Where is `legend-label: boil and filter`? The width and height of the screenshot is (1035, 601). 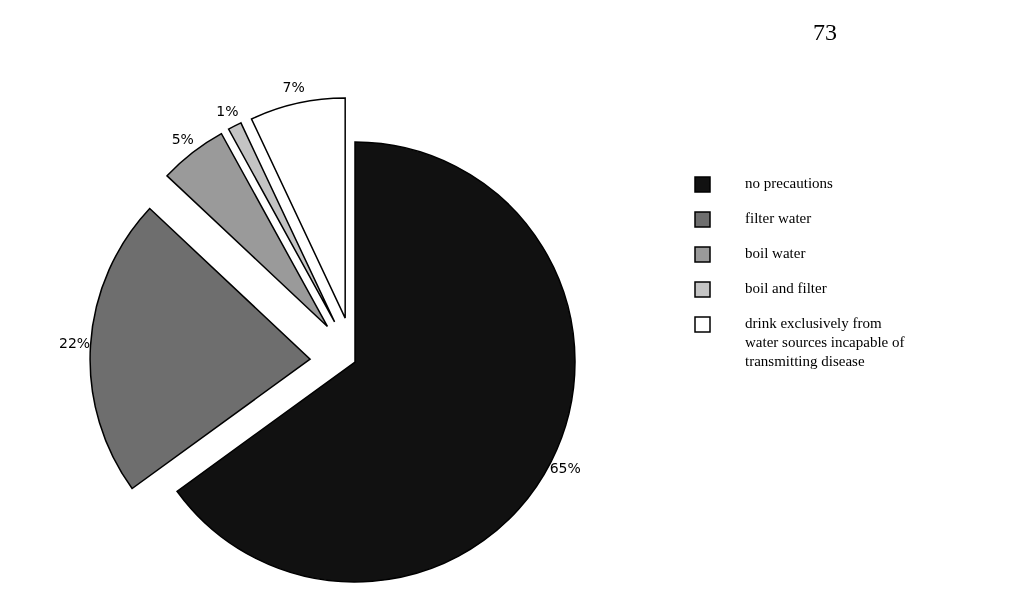
legend-label: boil and filter is located at coordinates (786, 288).